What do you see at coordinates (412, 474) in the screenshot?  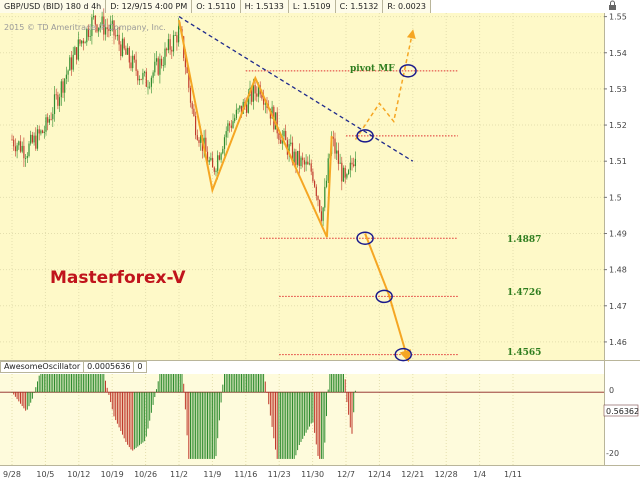 I see `x-tick-label: 12/21` at bounding box center [412, 474].